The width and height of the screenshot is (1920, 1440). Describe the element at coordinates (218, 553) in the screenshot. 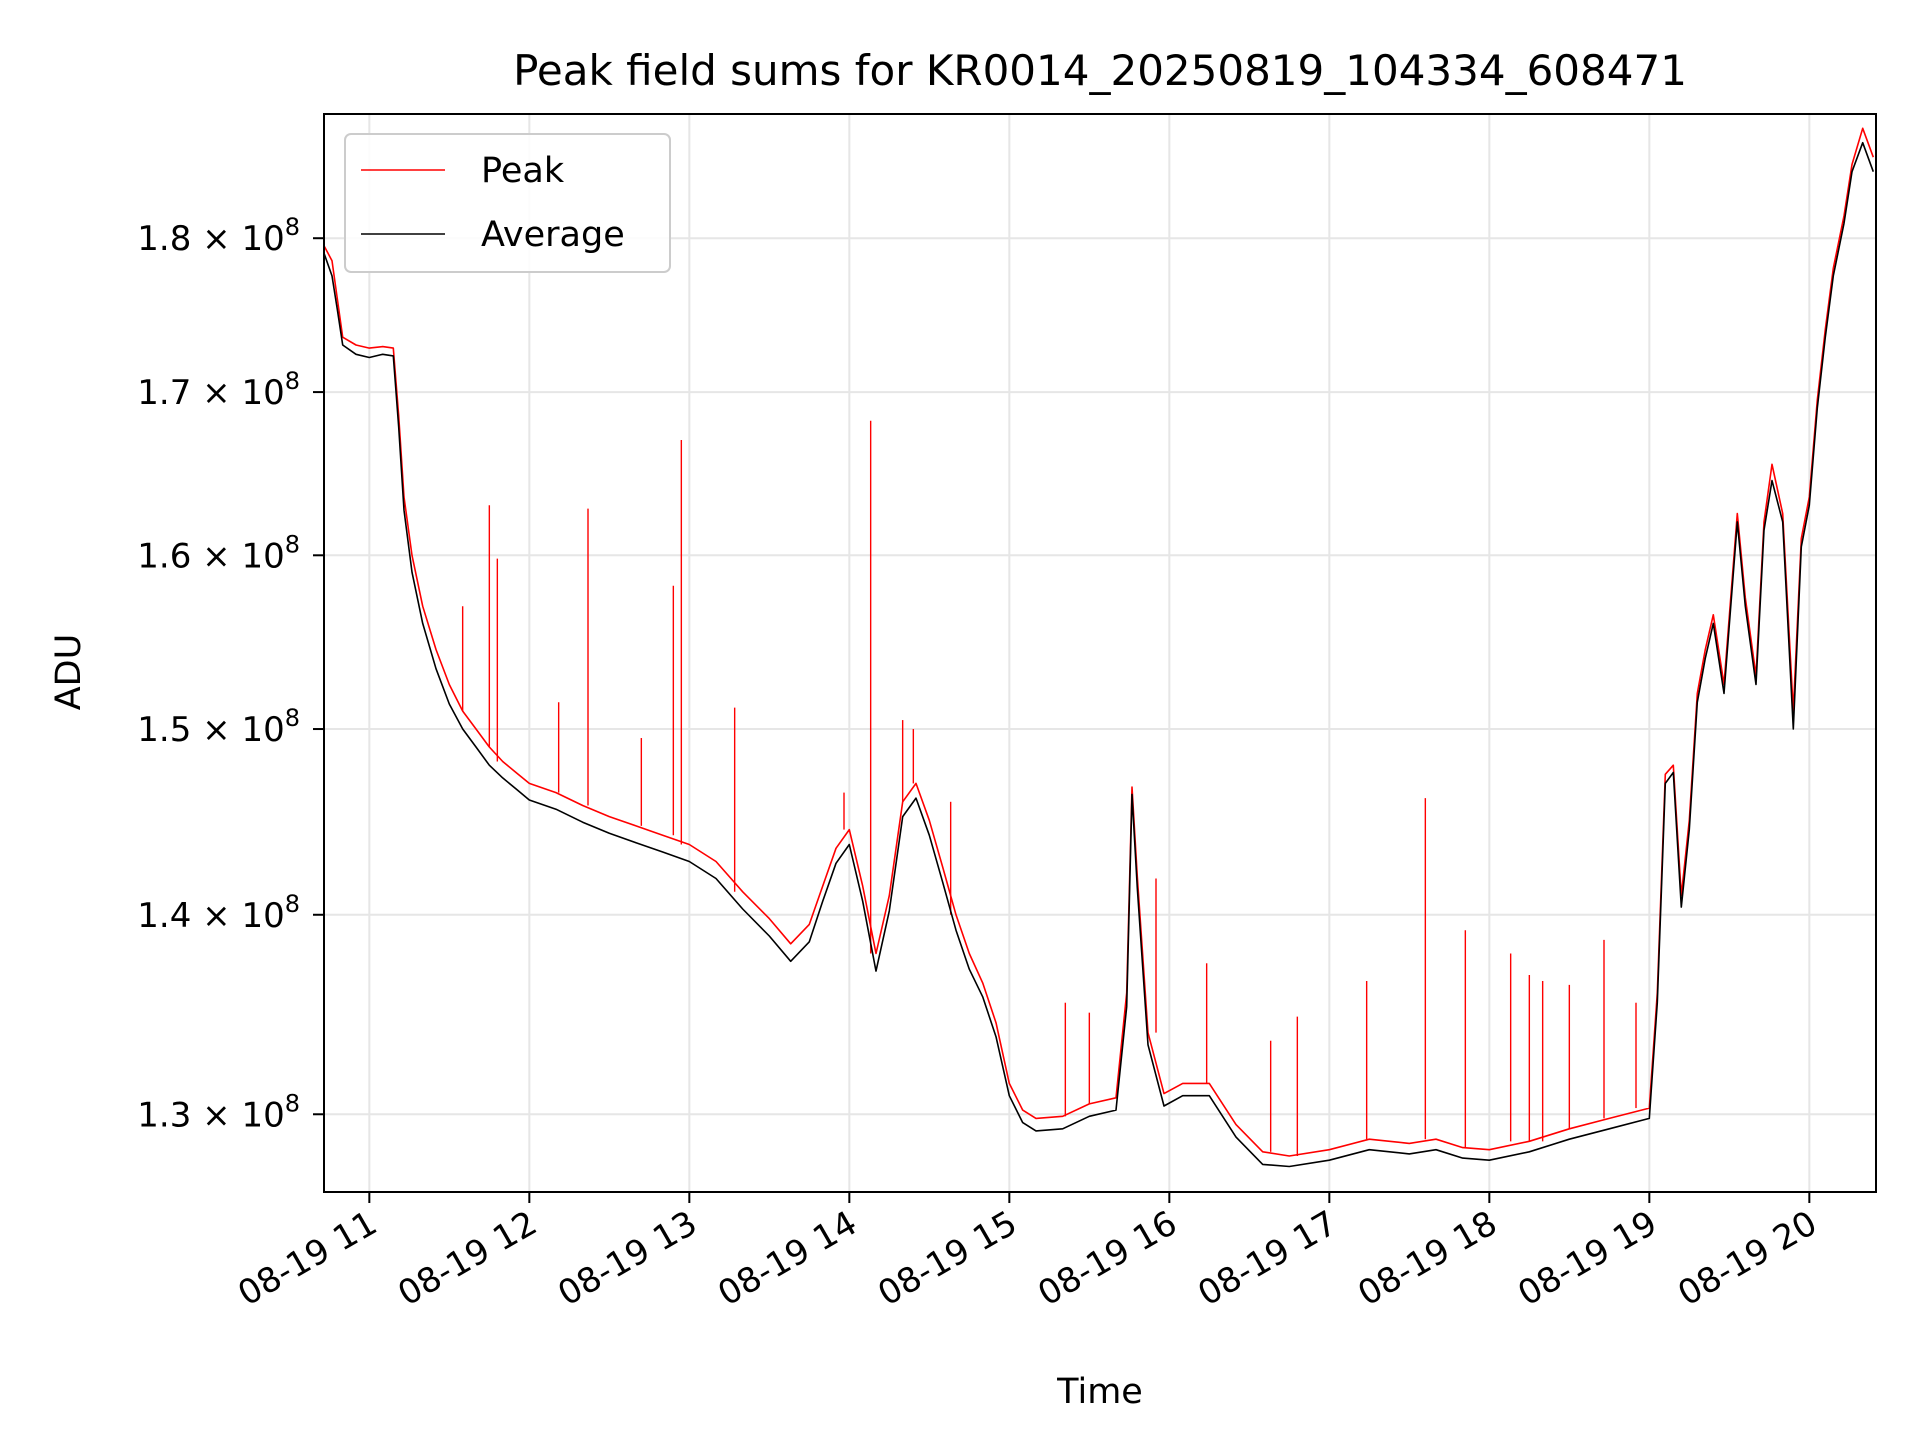

I see `y-tick-label: 1.6 × 108` at that location.